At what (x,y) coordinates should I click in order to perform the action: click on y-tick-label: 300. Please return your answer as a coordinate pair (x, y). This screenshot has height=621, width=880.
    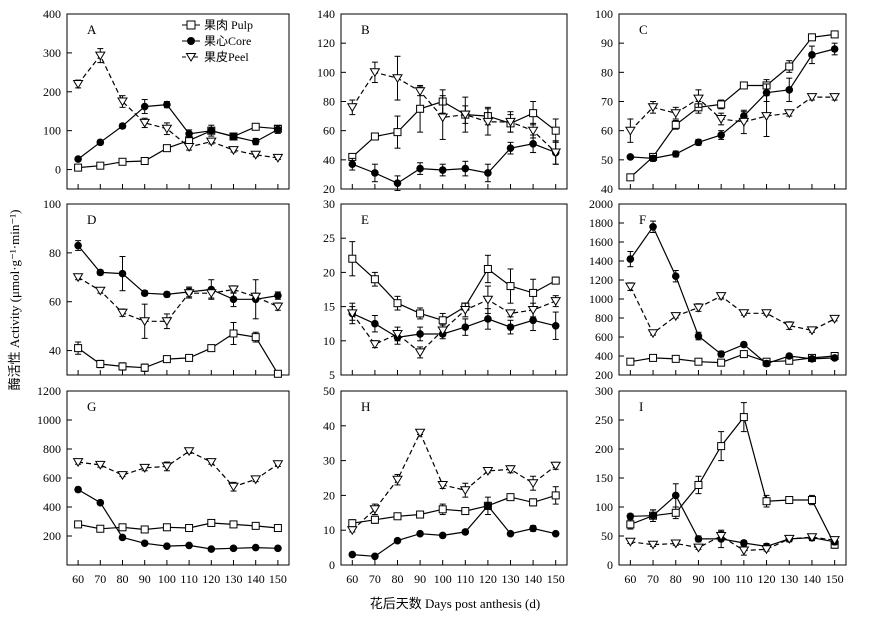
    Looking at the image, I should click on (604, 391).